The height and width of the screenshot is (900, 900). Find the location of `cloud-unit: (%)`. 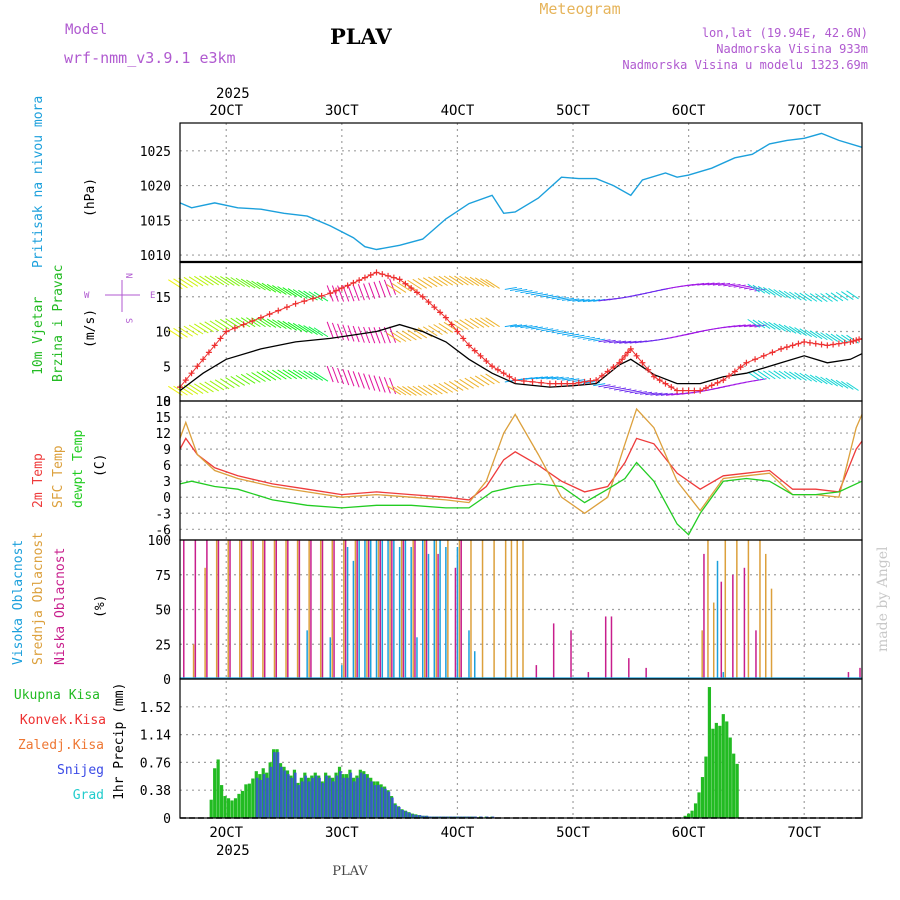

cloud-unit: (%) is located at coordinates (100, 606).